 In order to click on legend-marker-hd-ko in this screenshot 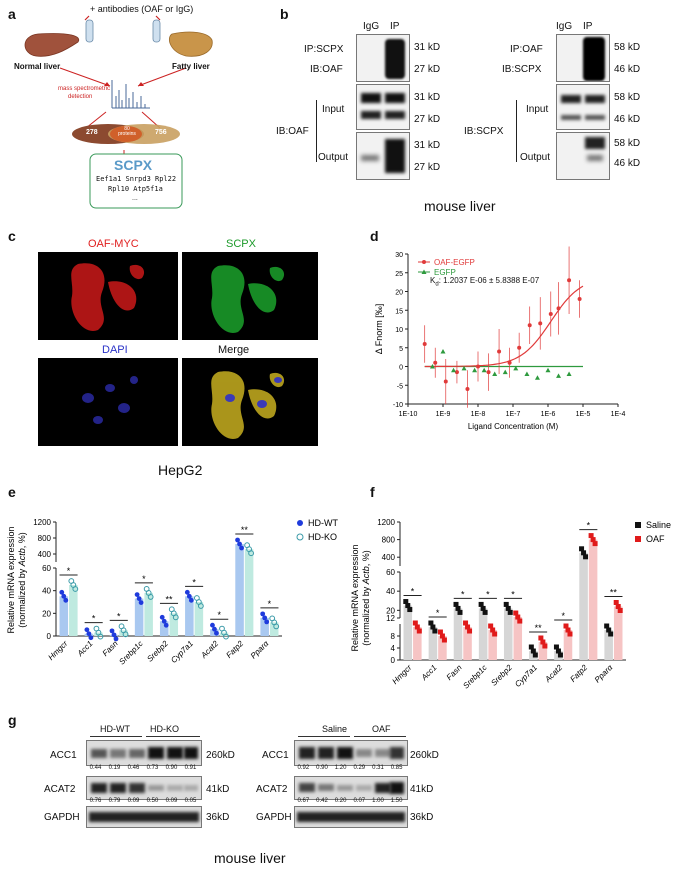, I will do `click(300, 537)`.